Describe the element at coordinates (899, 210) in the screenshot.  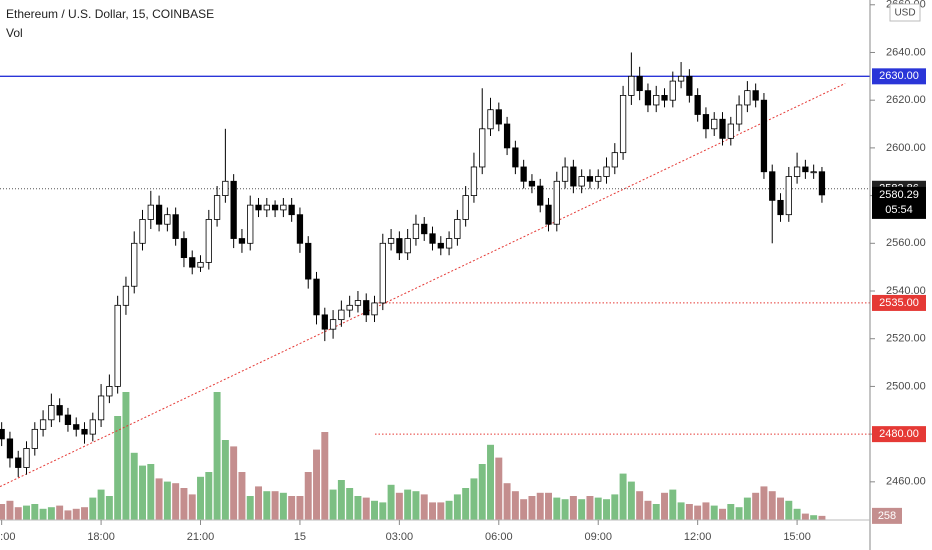
I see `countdown: 05:54` at that location.